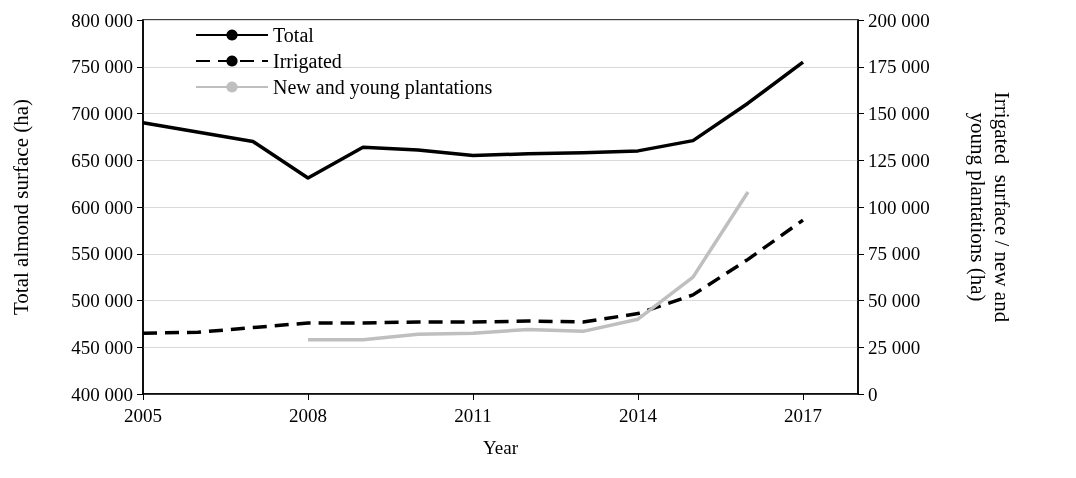 The width and height of the screenshot is (1076, 478). What do you see at coordinates (102, 67) in the screenshot?
I see `y-tick-label: 750 000` at bounding box center [102, 67].